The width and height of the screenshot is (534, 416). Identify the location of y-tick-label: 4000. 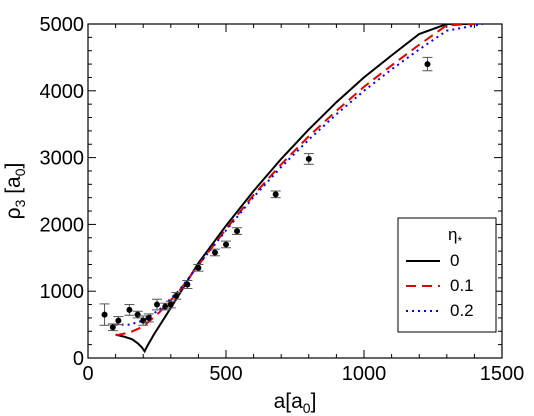
(62, 92).